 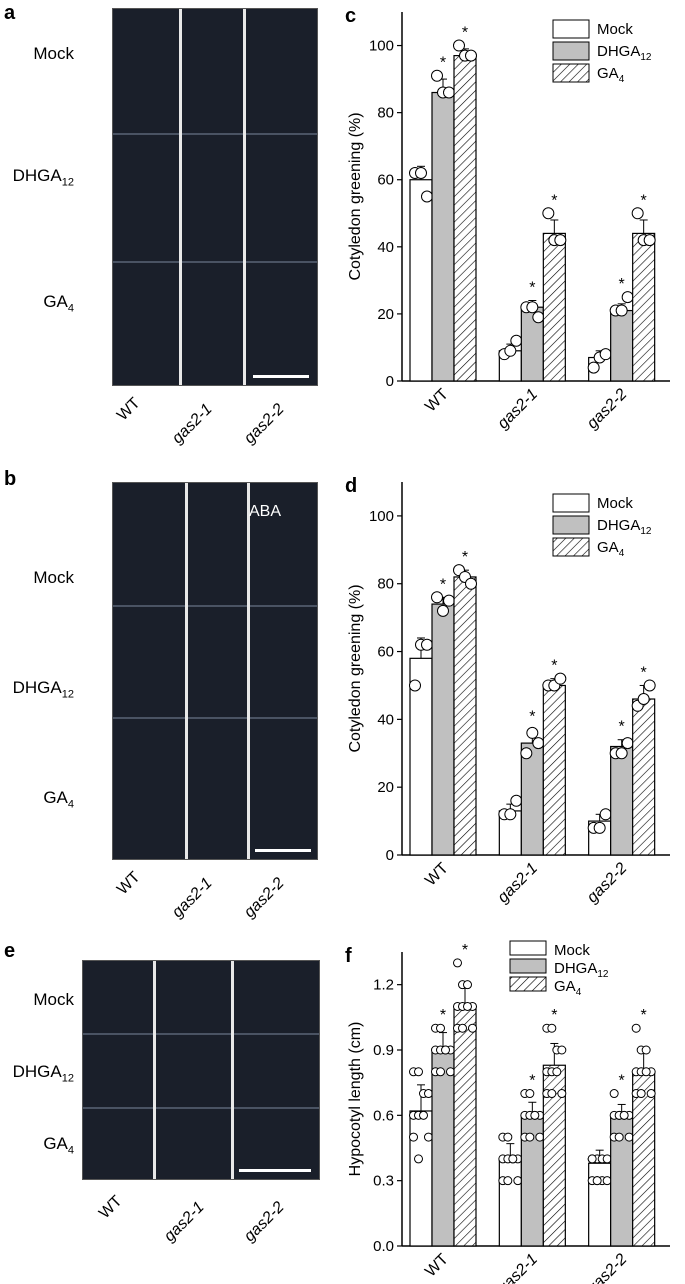 What do you see at coordinates (10, 479) in the screenshot?
I see `panel-letter-b: b` at bounding box center [10, 479].